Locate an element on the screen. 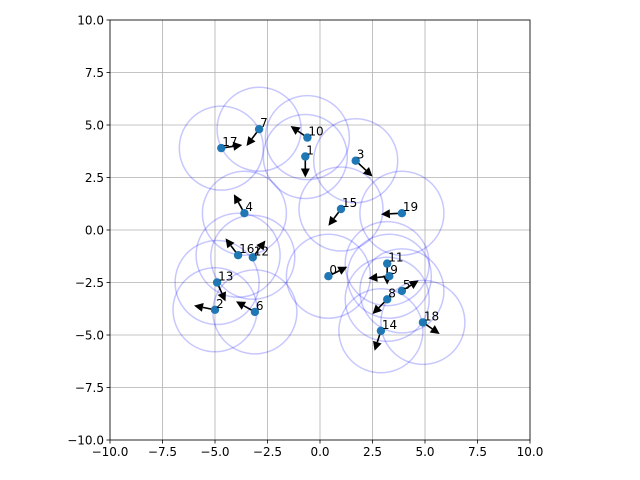 Image resolution: width=640 pixels, height=480 pixels. agent-label: 14 is located at coordinates (389, 325).